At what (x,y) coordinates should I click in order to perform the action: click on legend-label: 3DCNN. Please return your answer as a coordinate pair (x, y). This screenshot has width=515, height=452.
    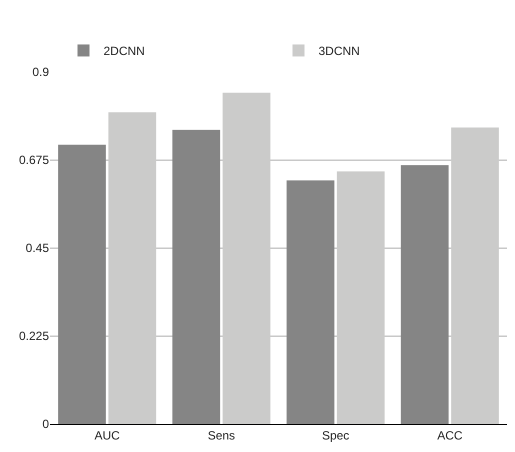
    Looking at the image, I should click on (339, 51).